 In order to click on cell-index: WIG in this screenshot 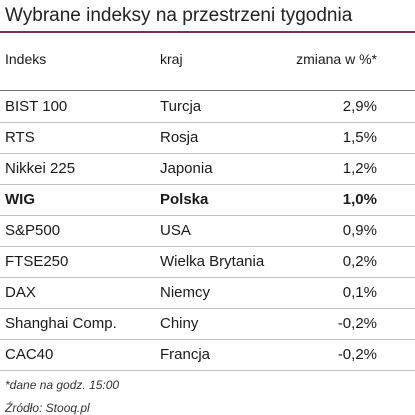, I will do `click(20, 199)`.